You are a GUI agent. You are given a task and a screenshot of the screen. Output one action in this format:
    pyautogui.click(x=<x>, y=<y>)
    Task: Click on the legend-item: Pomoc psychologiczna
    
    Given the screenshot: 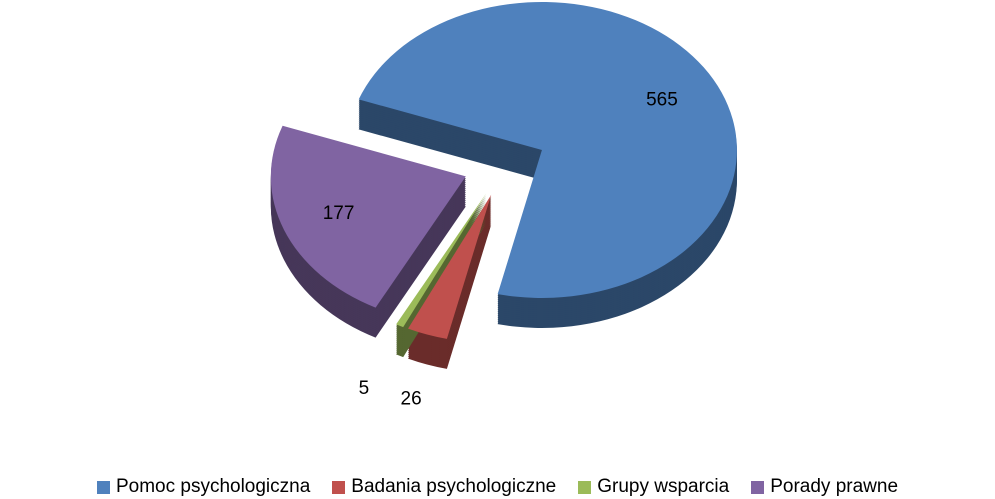 What is the action you would take?
    pyautogui.click(x=203, y=487)
    